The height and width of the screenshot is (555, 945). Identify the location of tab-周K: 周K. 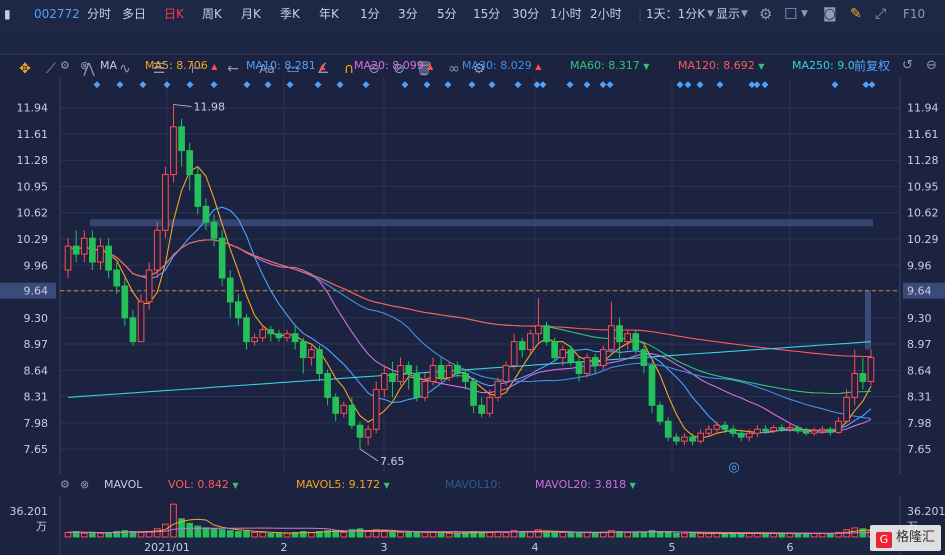
(212, 14).